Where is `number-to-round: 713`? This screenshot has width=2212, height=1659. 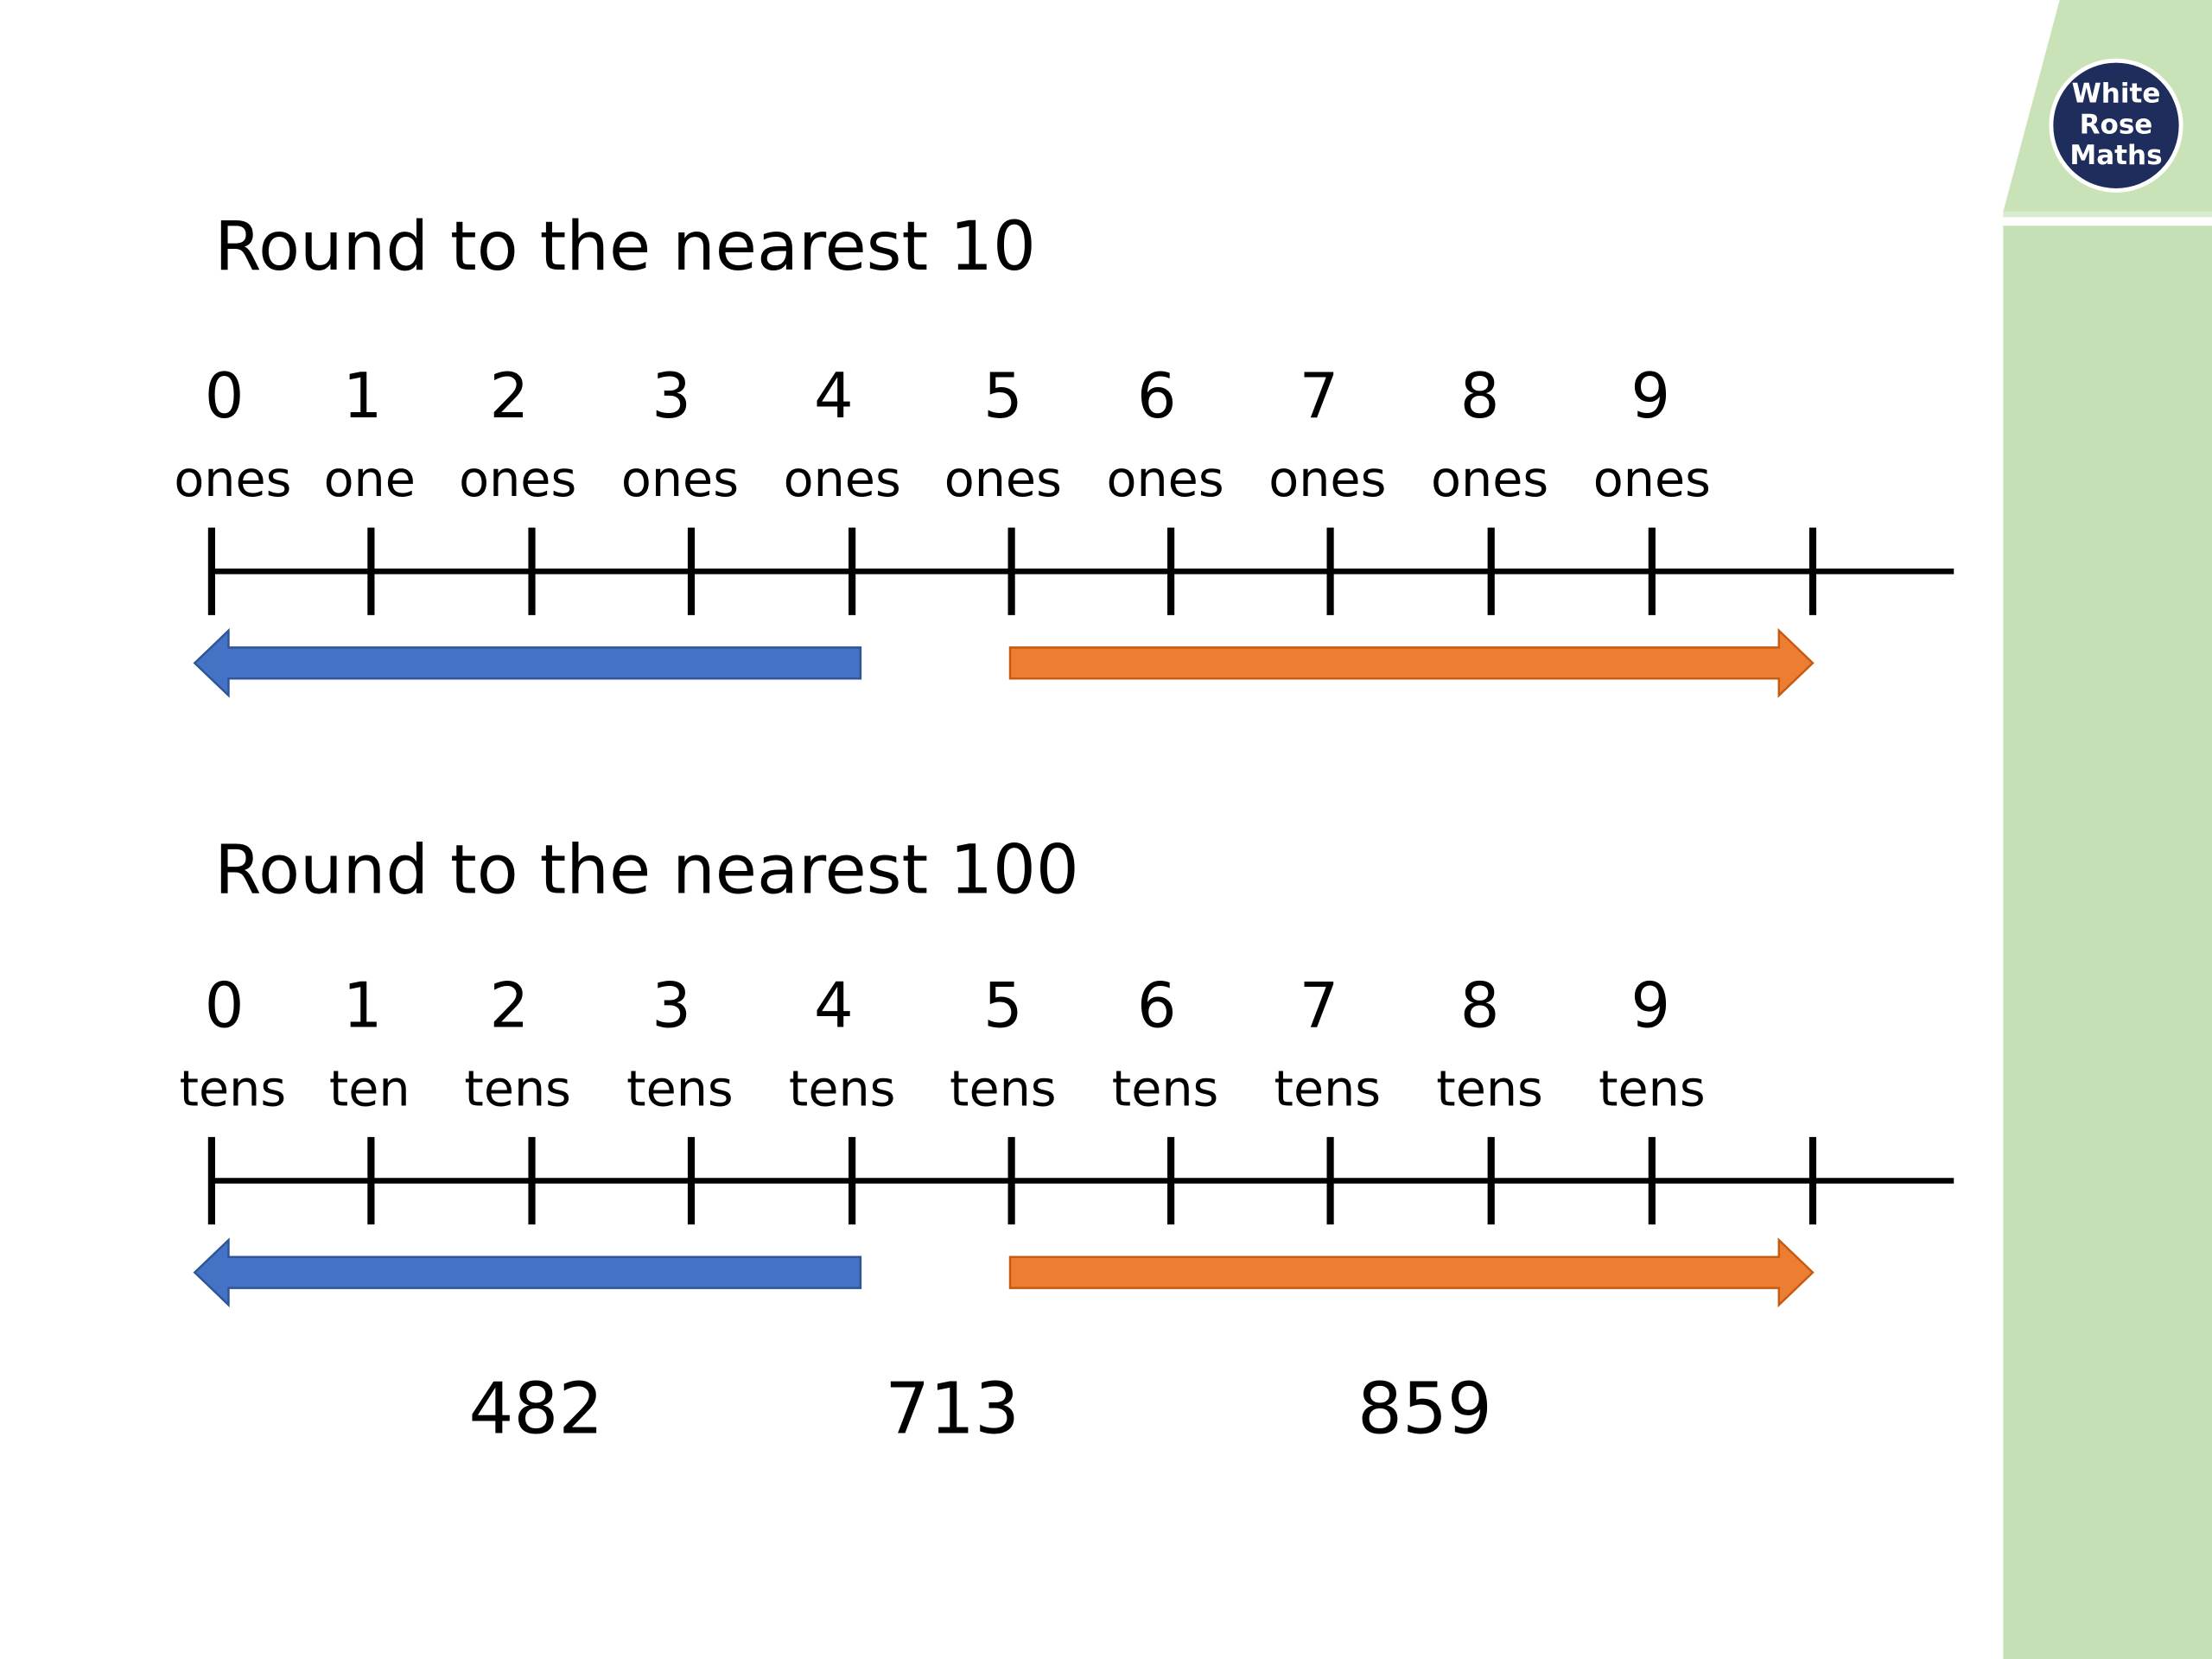
number-to-round: 713 is located at coordinates (952, 1409).